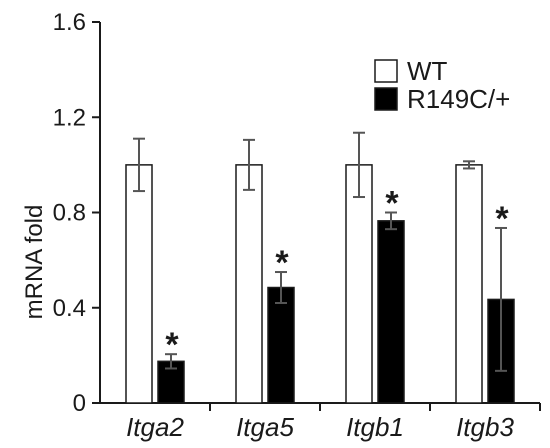  Describe the element at coordinates (320, 422) in the screenshot. I see `x-axis: Itga2 Itga5 Itgb1 Itgb3` at that location.